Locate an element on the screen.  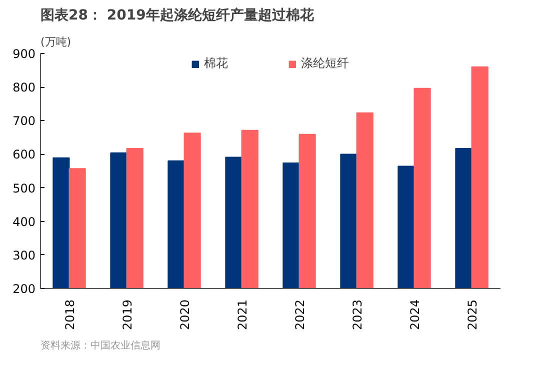
x-tick-label: 2025 is located at coordinates (472, 314).